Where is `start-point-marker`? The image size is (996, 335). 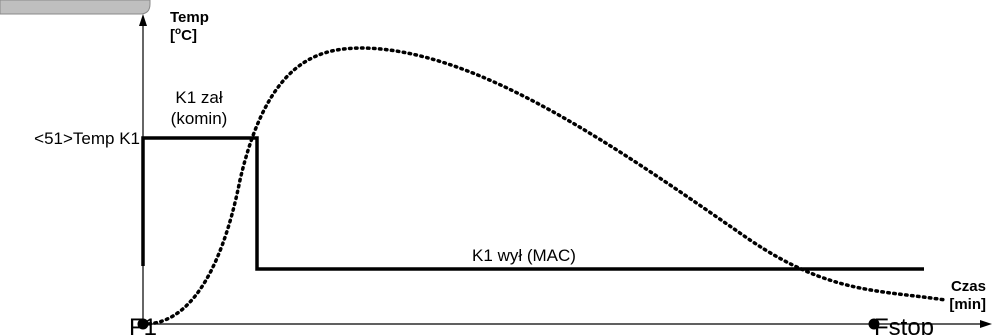
start-point-marker is located at coordinates (143, 324).